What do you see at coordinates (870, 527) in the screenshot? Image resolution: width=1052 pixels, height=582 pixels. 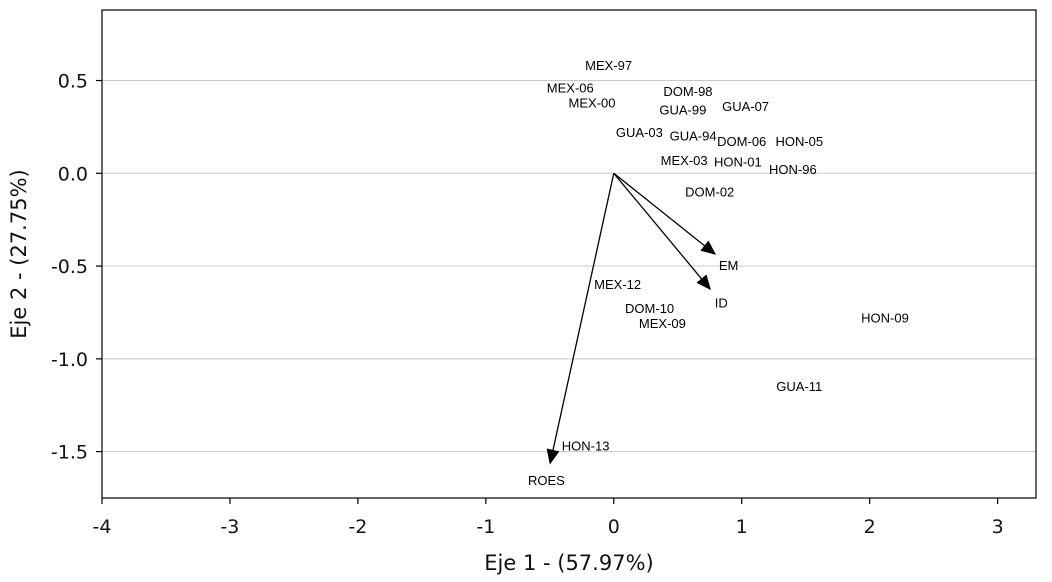 I see `x-tick-label: 2` at bounding box center [870, 527].